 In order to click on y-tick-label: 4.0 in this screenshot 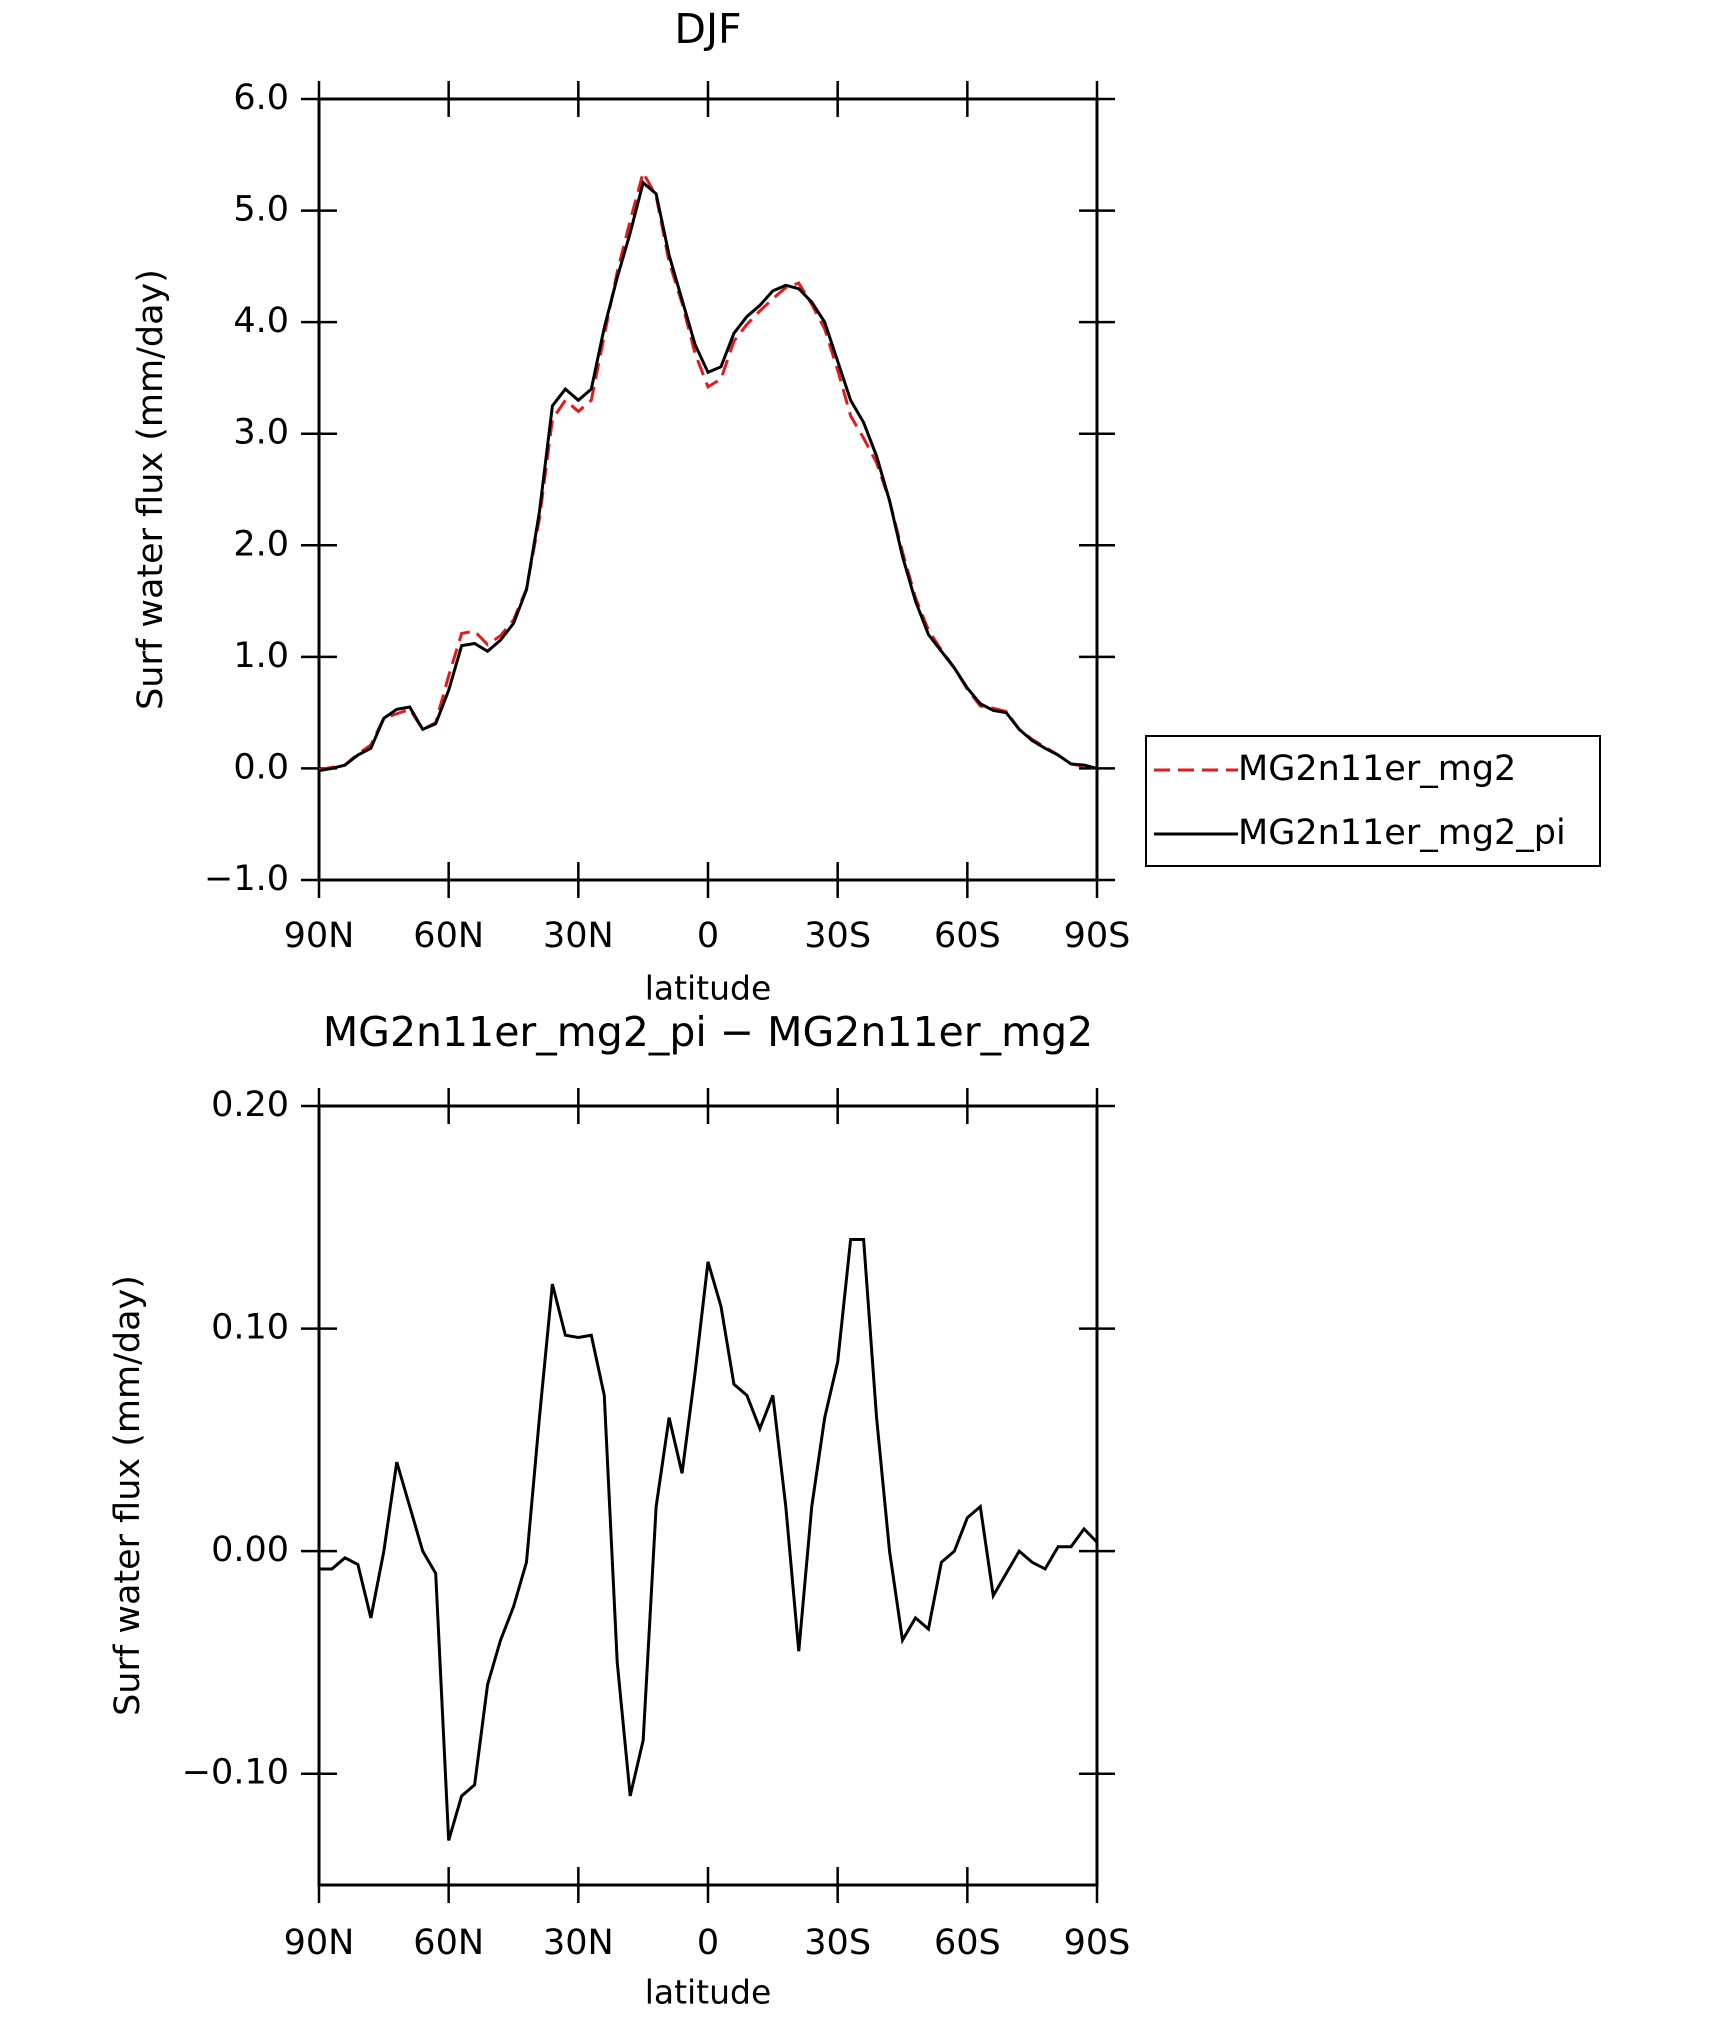, I will do `click(261, 321)`.